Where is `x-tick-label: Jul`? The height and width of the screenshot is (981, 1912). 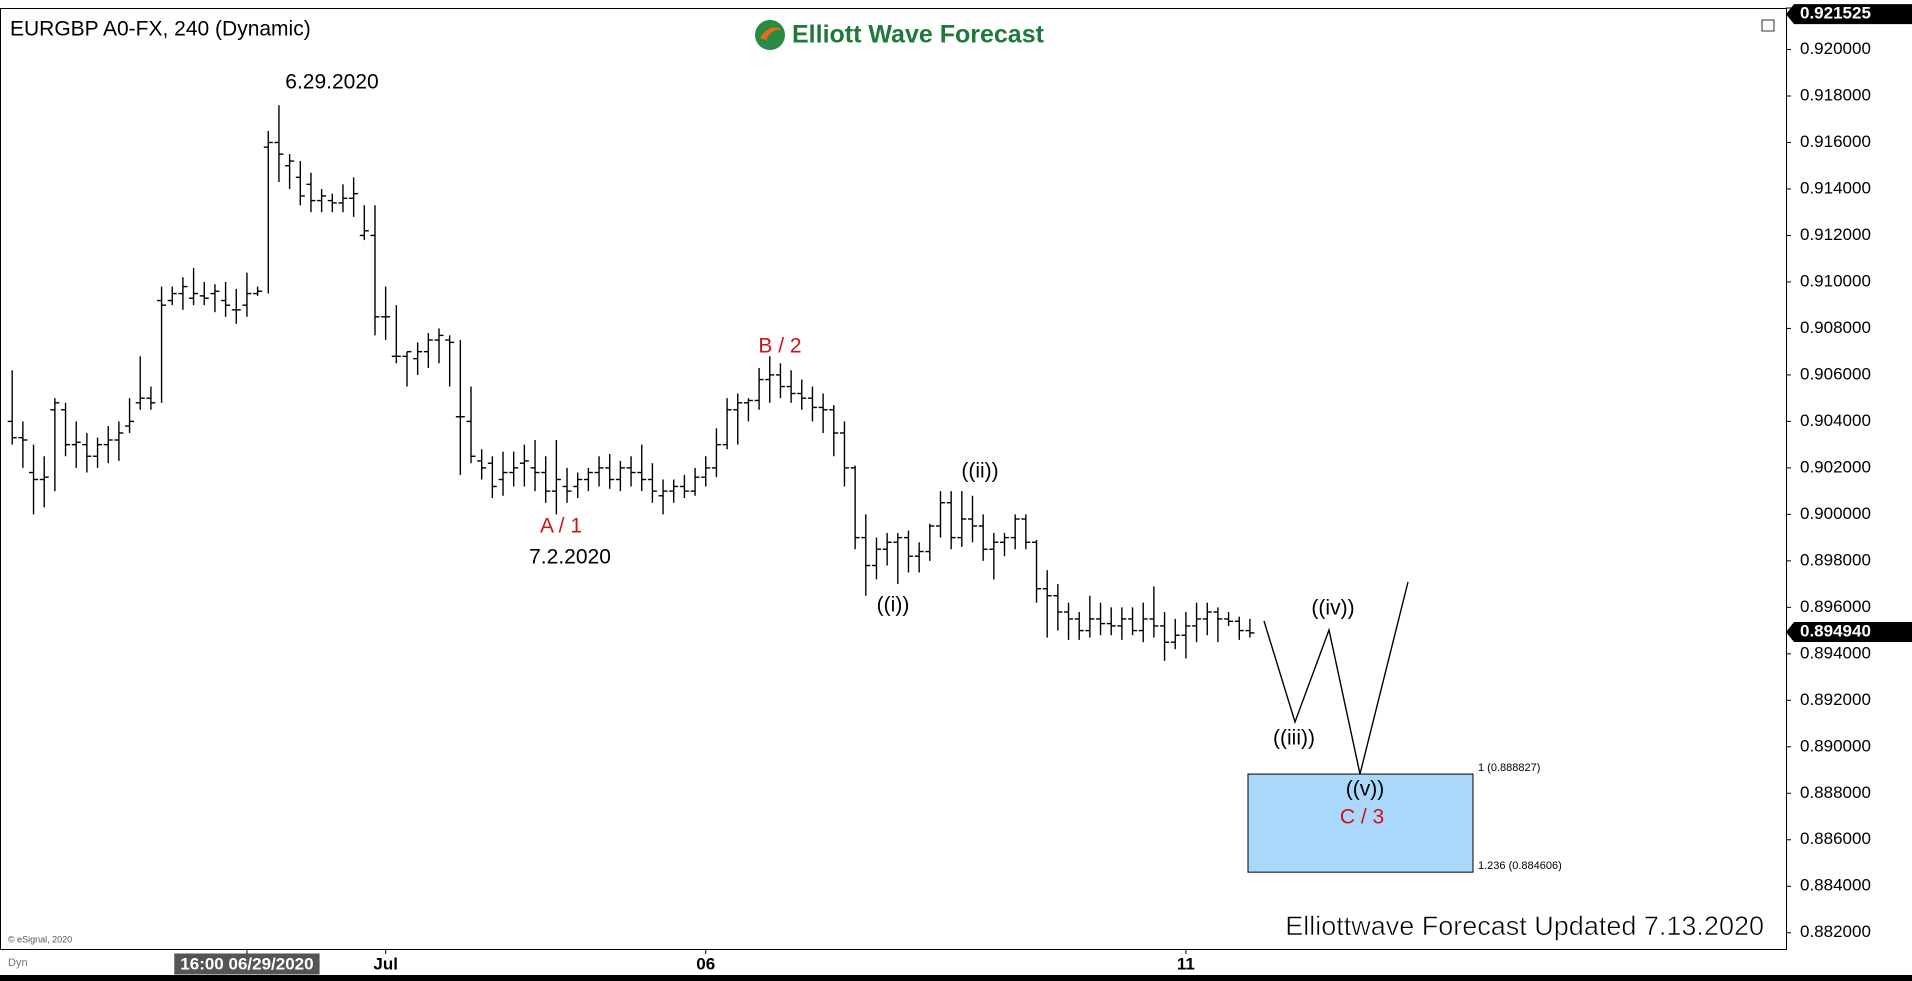
x-tick-label: Jul is located at coordinates (385, 963).